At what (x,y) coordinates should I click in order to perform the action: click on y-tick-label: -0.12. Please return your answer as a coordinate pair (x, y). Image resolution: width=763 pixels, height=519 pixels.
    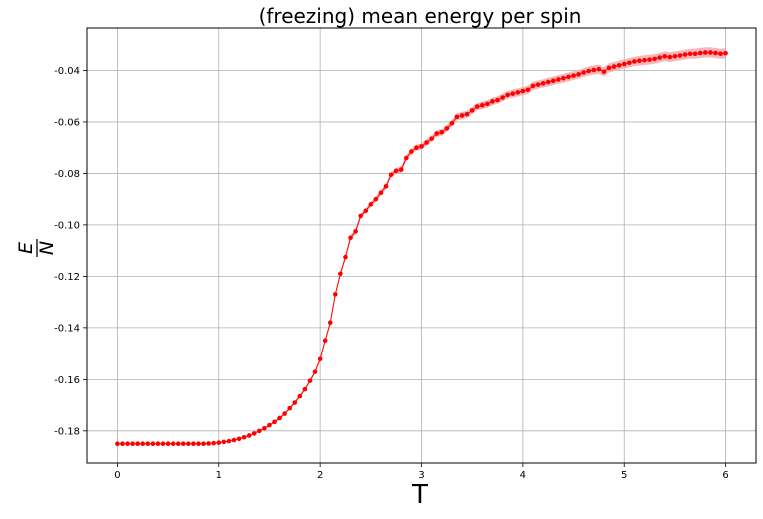
    Looking at the image, I should click on (67, 277).